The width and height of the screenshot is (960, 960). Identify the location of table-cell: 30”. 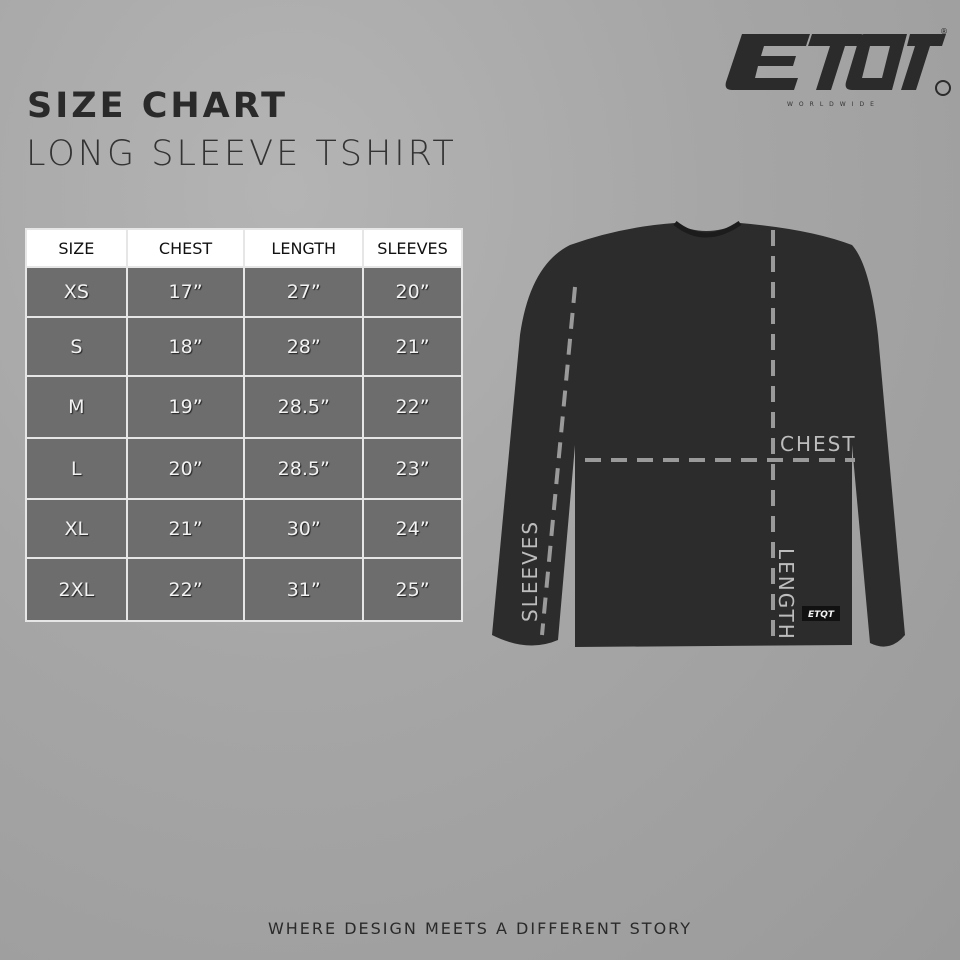
(304, 528).